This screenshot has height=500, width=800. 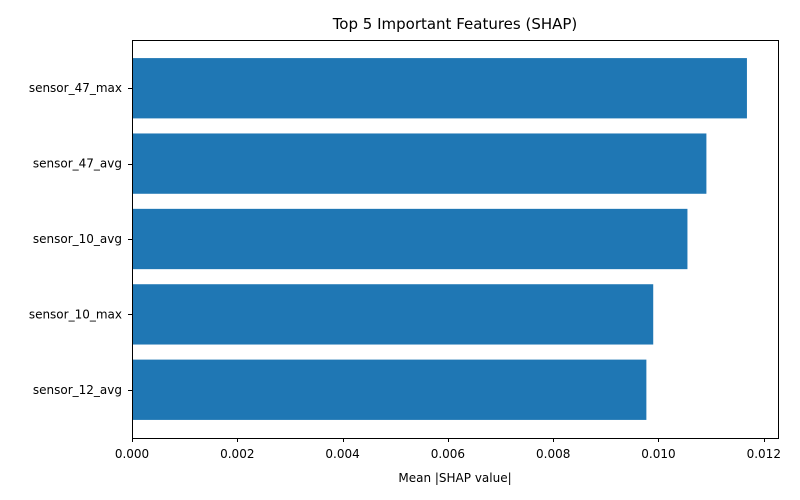 I want to click on bar-sensor-12-avg, so click(x=389, y=389).